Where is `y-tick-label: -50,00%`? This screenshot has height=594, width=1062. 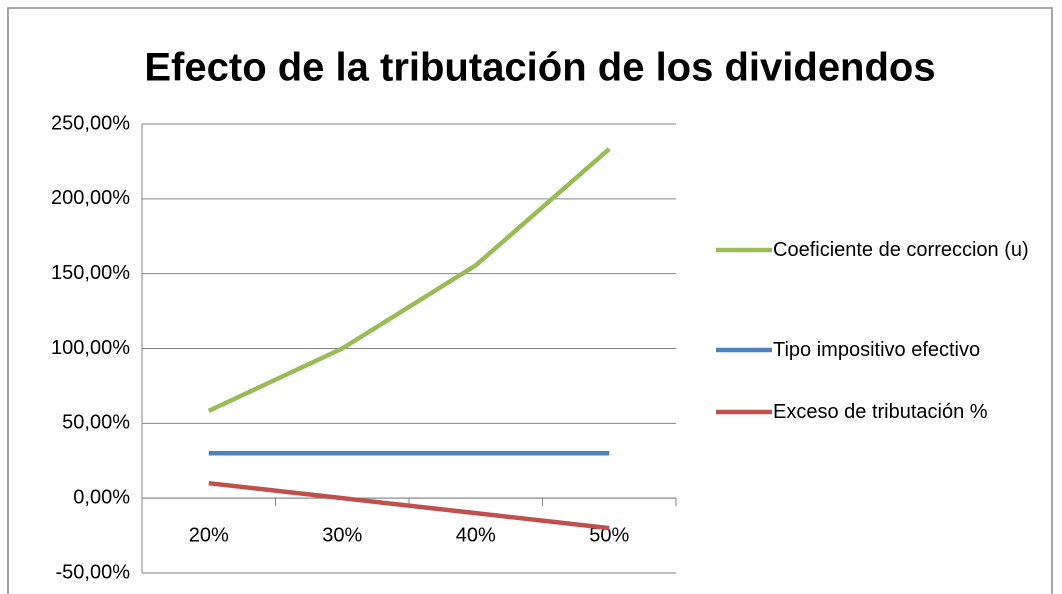 y-tick-label: -50,00% is located at coordinates (93, 572).